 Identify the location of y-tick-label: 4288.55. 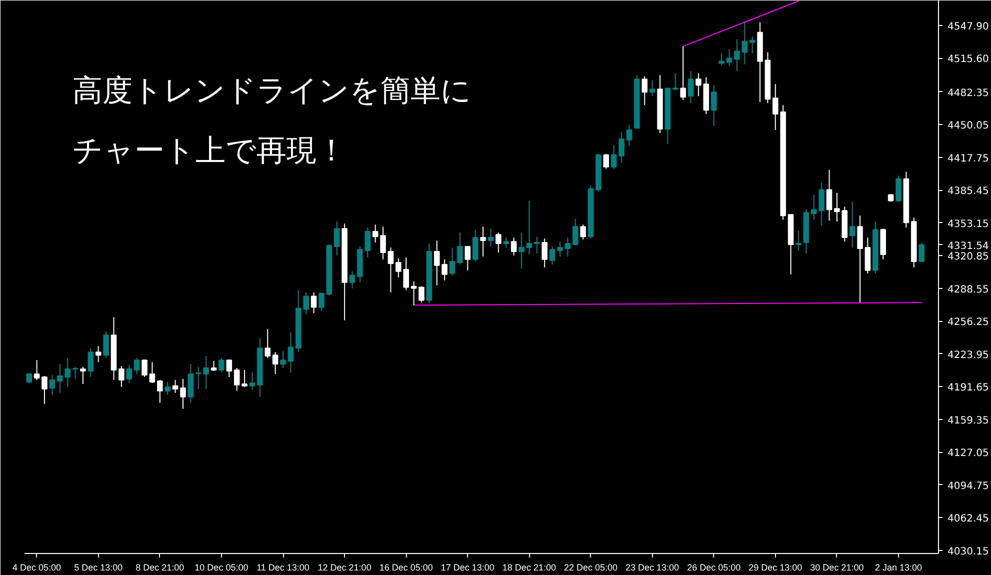
(968, 290).